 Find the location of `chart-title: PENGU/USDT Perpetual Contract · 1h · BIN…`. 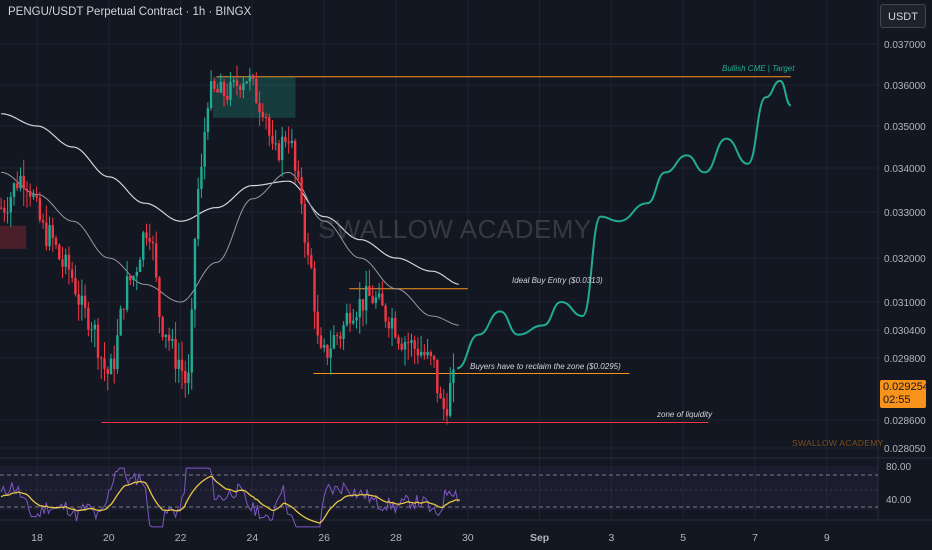

chart-title: PENGU/USDT Perpetual Contract · 1h · BIN… is located at coordinates (130, 12).